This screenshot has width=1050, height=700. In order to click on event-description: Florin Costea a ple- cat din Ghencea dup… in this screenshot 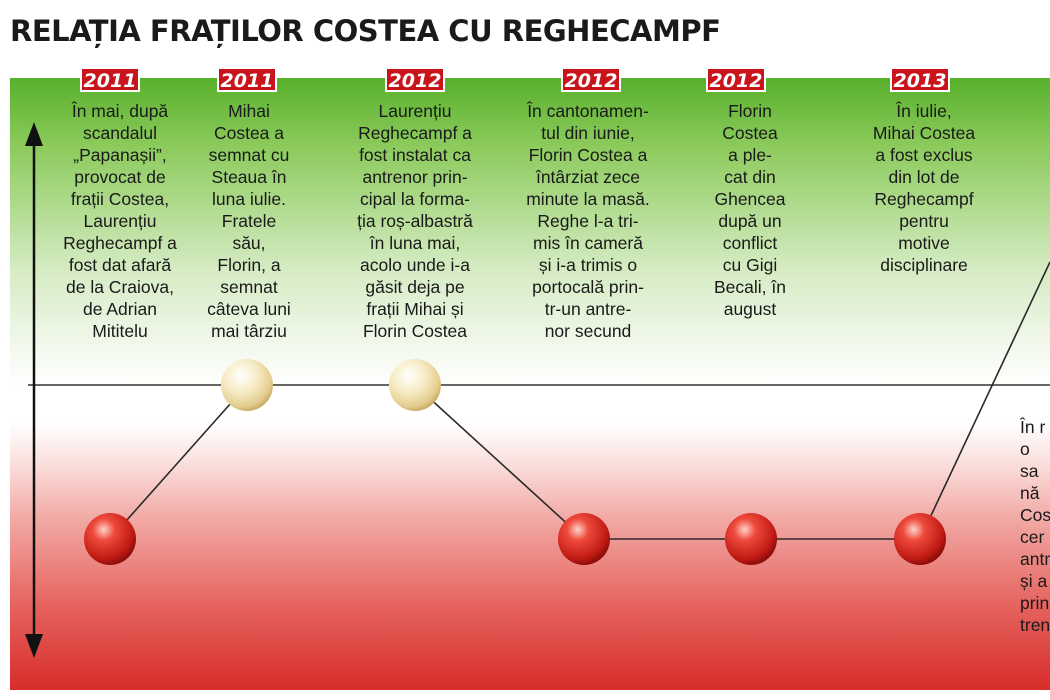, I will do `click(750, 210)`.